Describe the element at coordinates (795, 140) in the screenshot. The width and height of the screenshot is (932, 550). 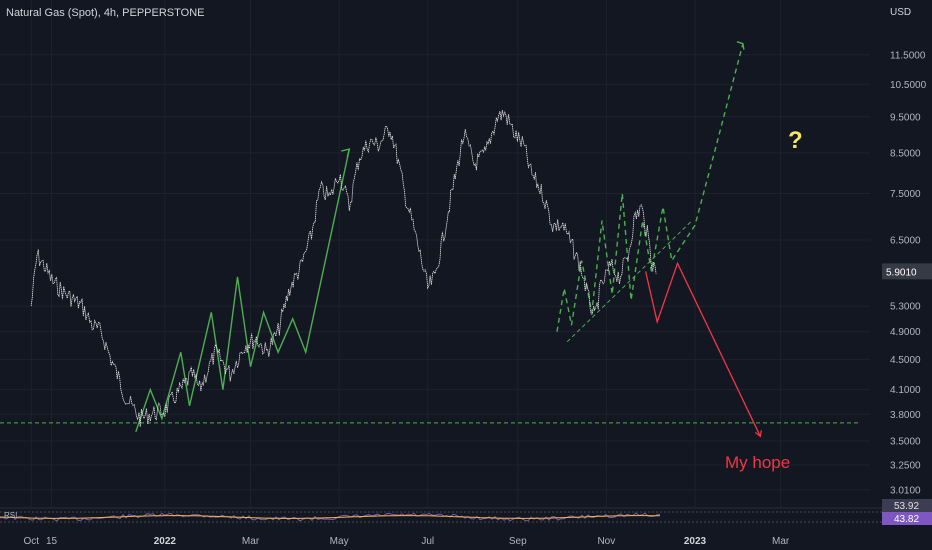
I see `question-mark-label: ?` at that location.